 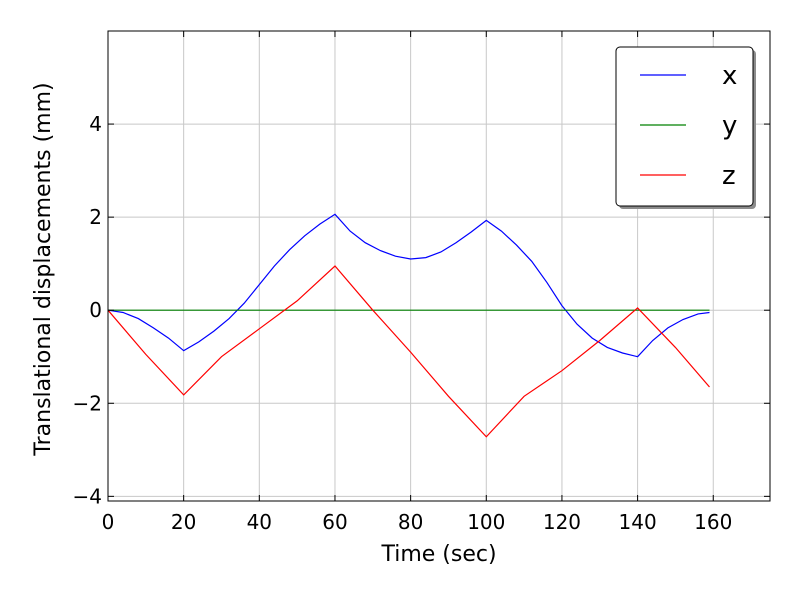 What do you see at coordinates (87, 403) in the screenshot?
I see `y-tick-label: −2` at bounding box center [87, 403].